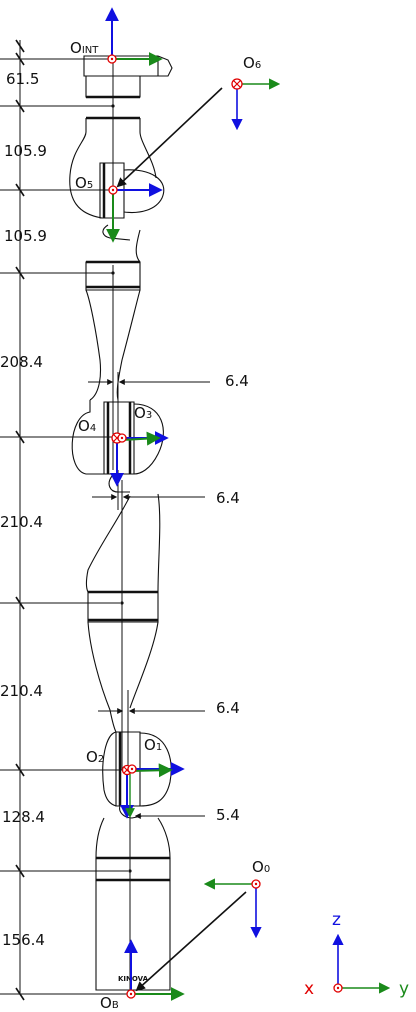  I want to click on legend-x-label: x, so click(309, 989).